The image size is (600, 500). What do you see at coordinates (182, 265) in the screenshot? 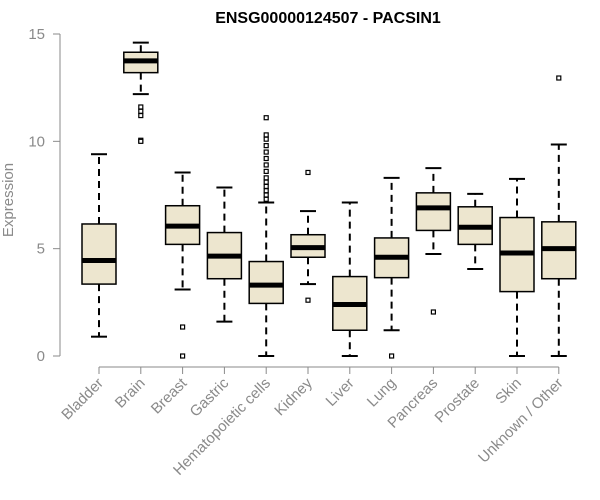
I see `box-breast` at bounding box center [182, 265].